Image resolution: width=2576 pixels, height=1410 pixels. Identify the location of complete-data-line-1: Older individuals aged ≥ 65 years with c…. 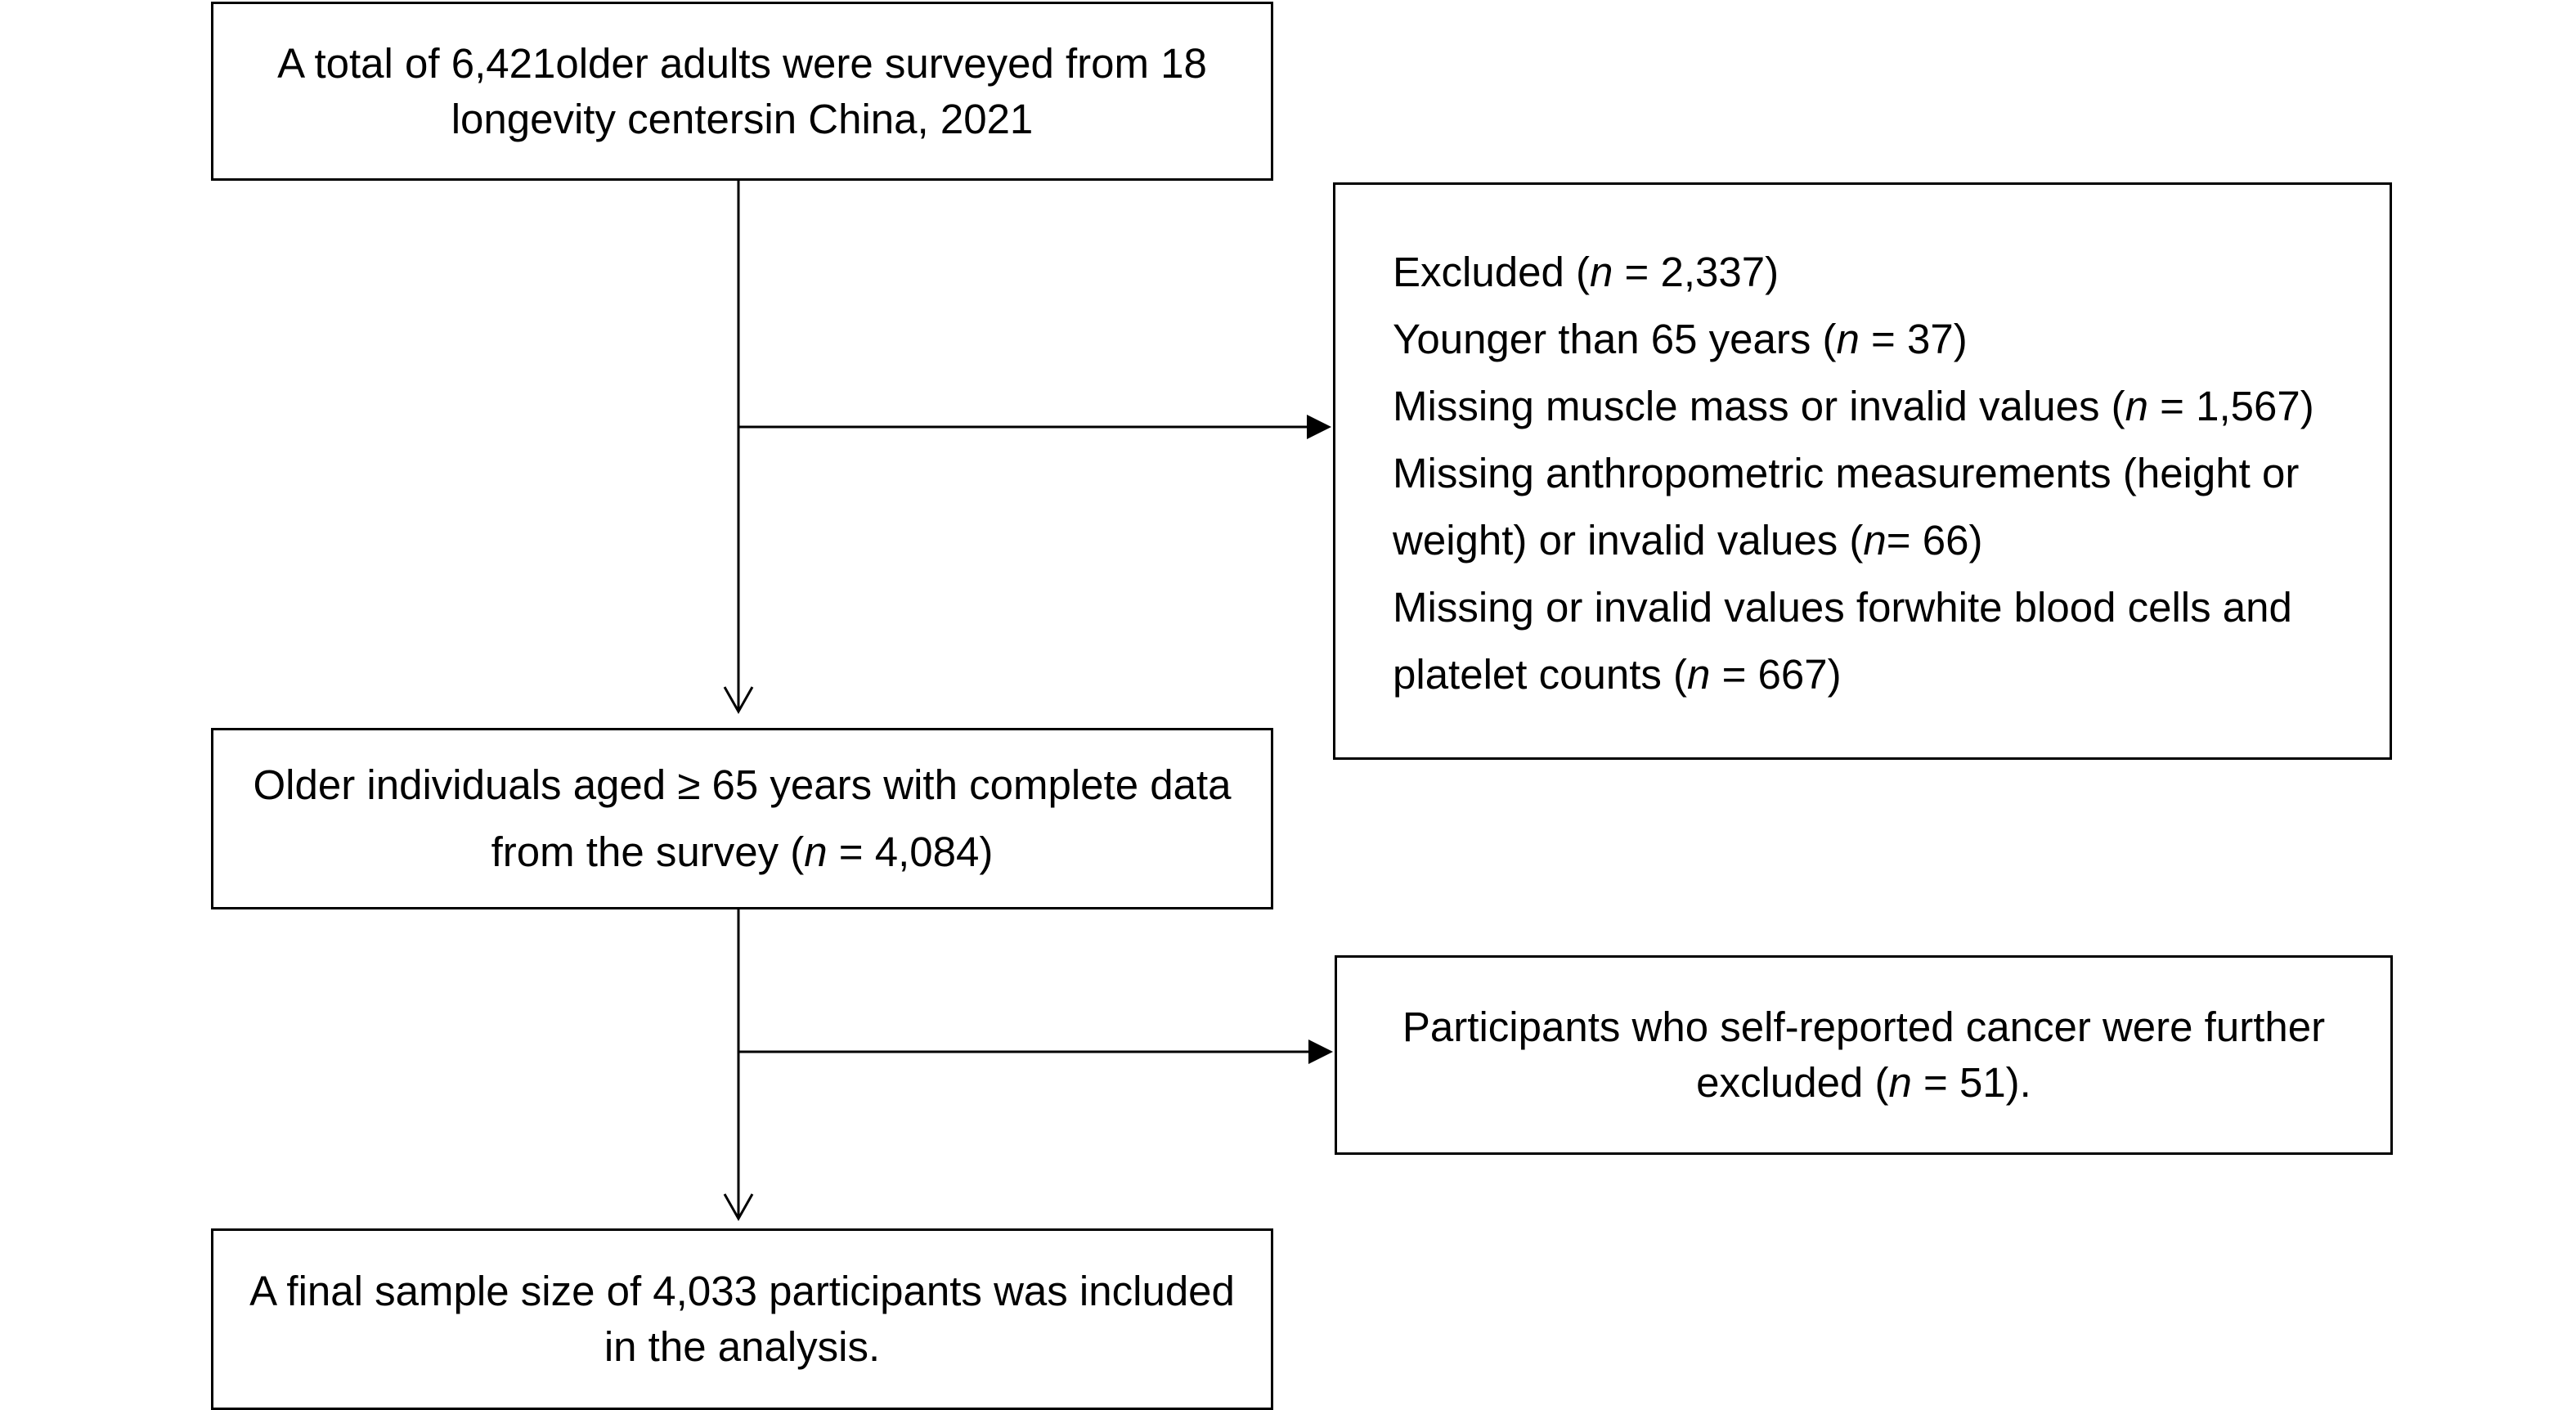
(742, 784).